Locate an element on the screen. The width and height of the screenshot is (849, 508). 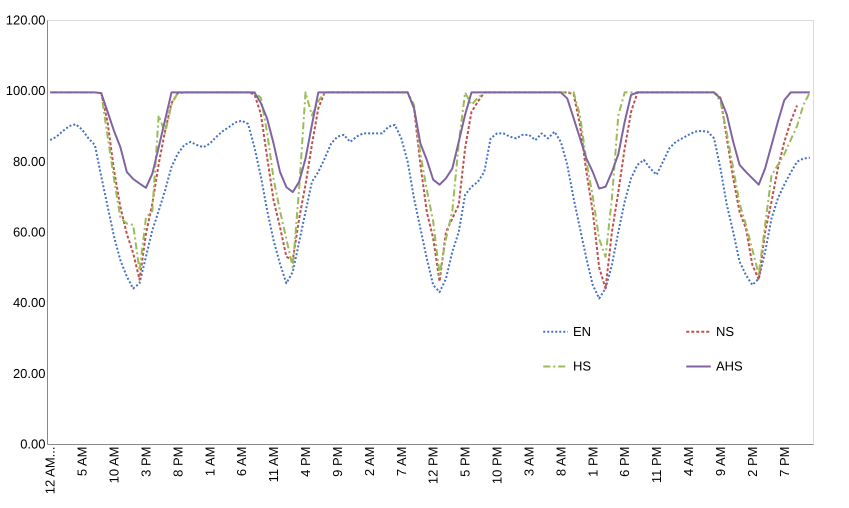
x-tick-label: 9 PM is located at coordinates (337, 461).